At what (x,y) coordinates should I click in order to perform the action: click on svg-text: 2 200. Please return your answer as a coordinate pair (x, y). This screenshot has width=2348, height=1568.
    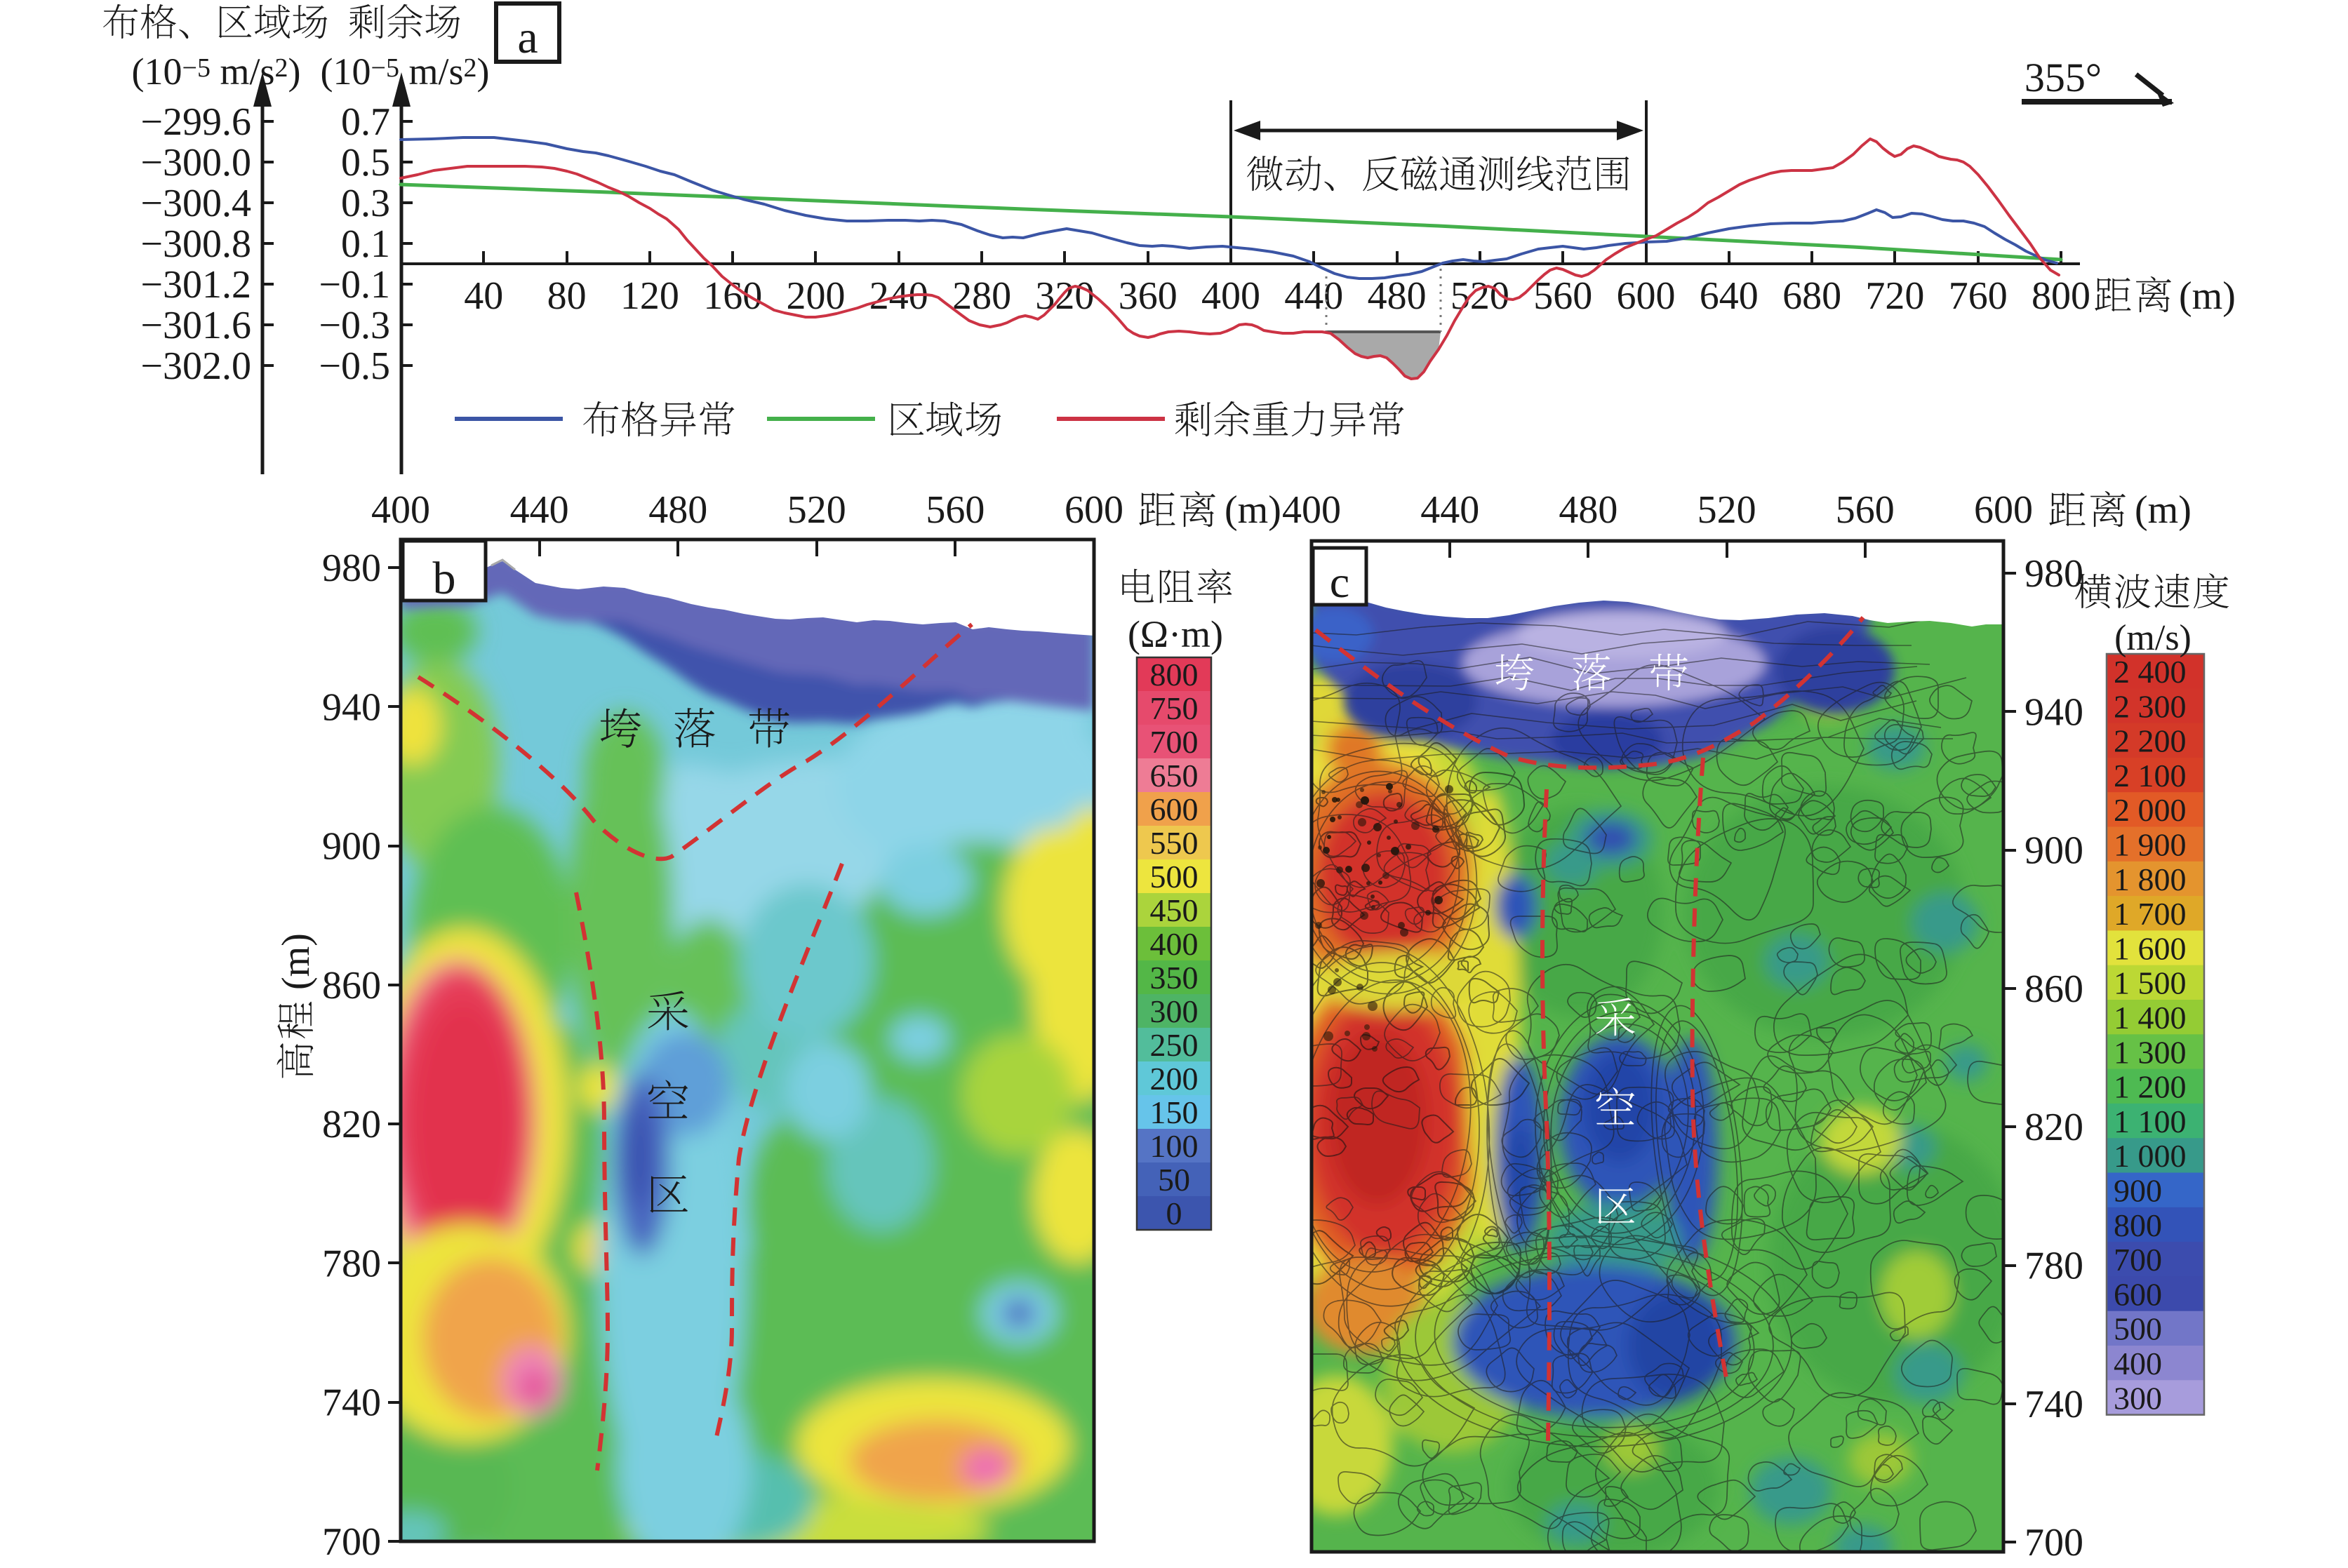
    Looking at the image, I should click on (2150, 741).